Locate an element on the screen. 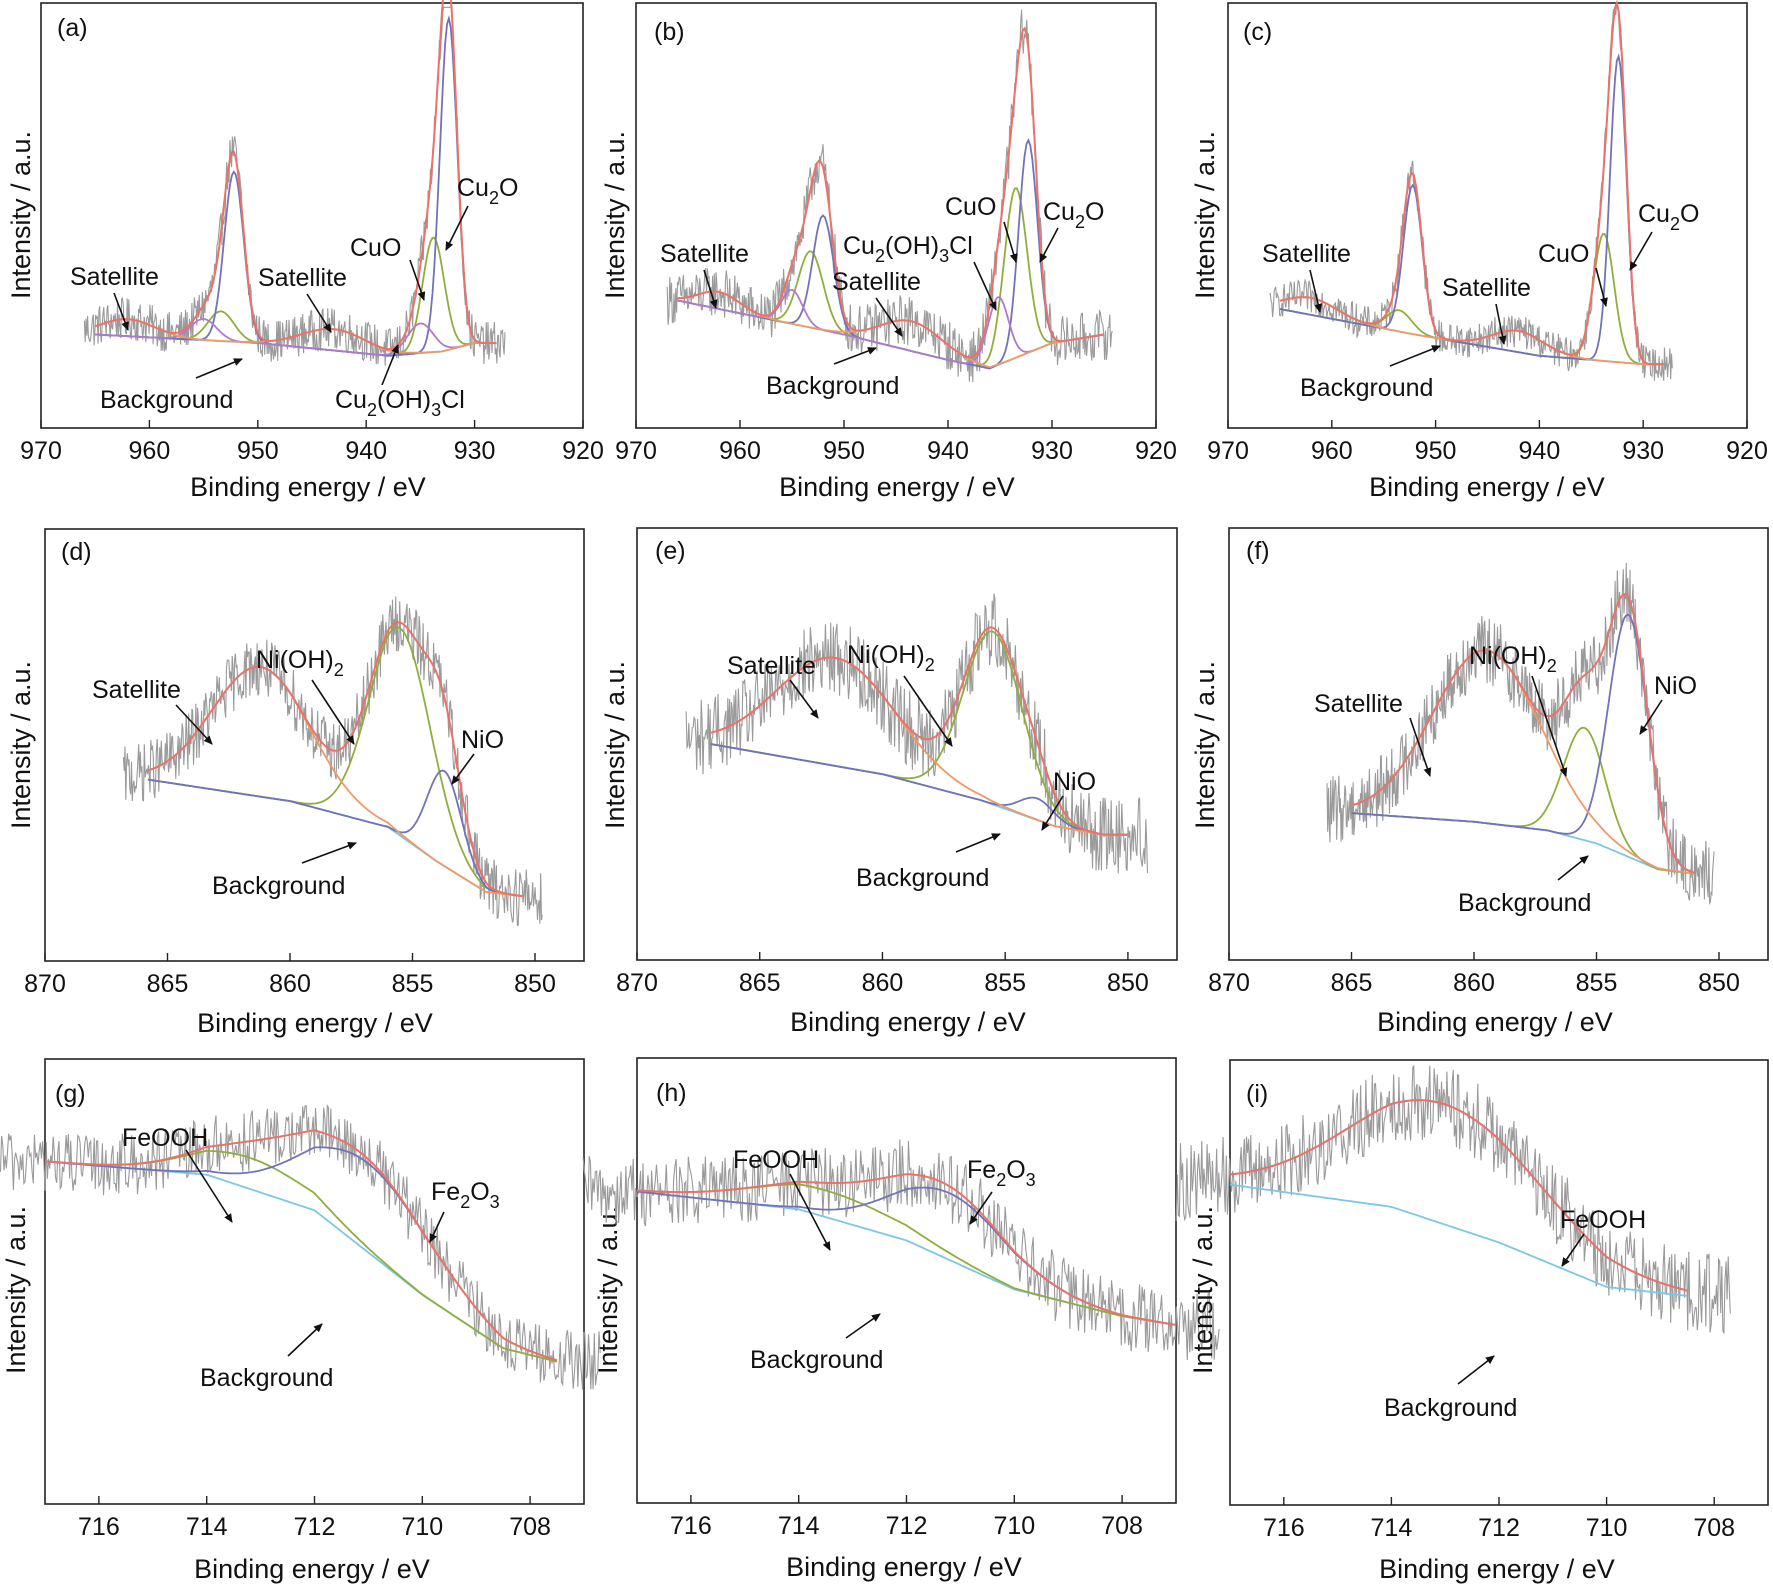 The image size is (1773, 1589). x-ticks: 716 714 712 710 708 is located at coordinates (314, 1518).